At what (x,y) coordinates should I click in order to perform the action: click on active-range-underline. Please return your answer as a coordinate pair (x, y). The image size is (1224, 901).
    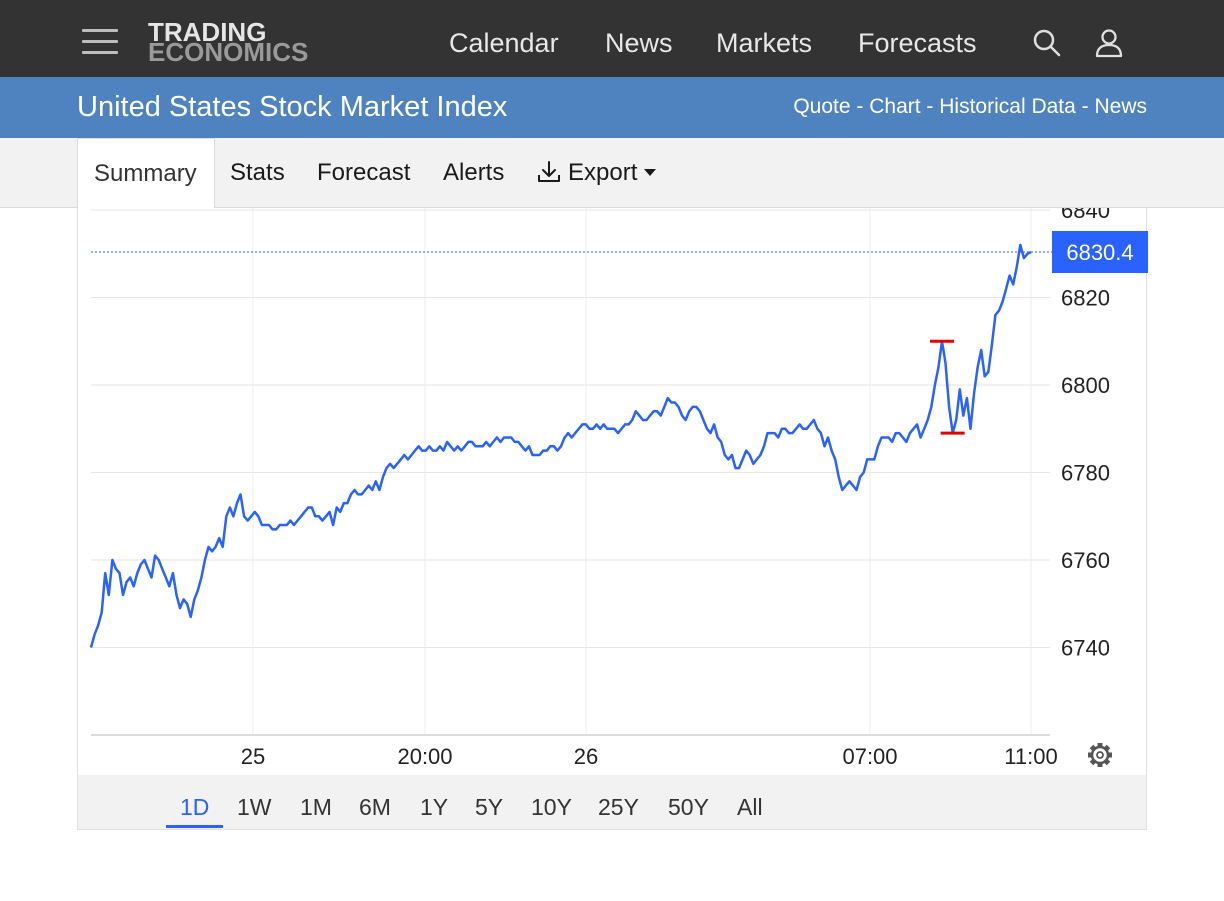
    Looking at the image, I should click on (194, 826).